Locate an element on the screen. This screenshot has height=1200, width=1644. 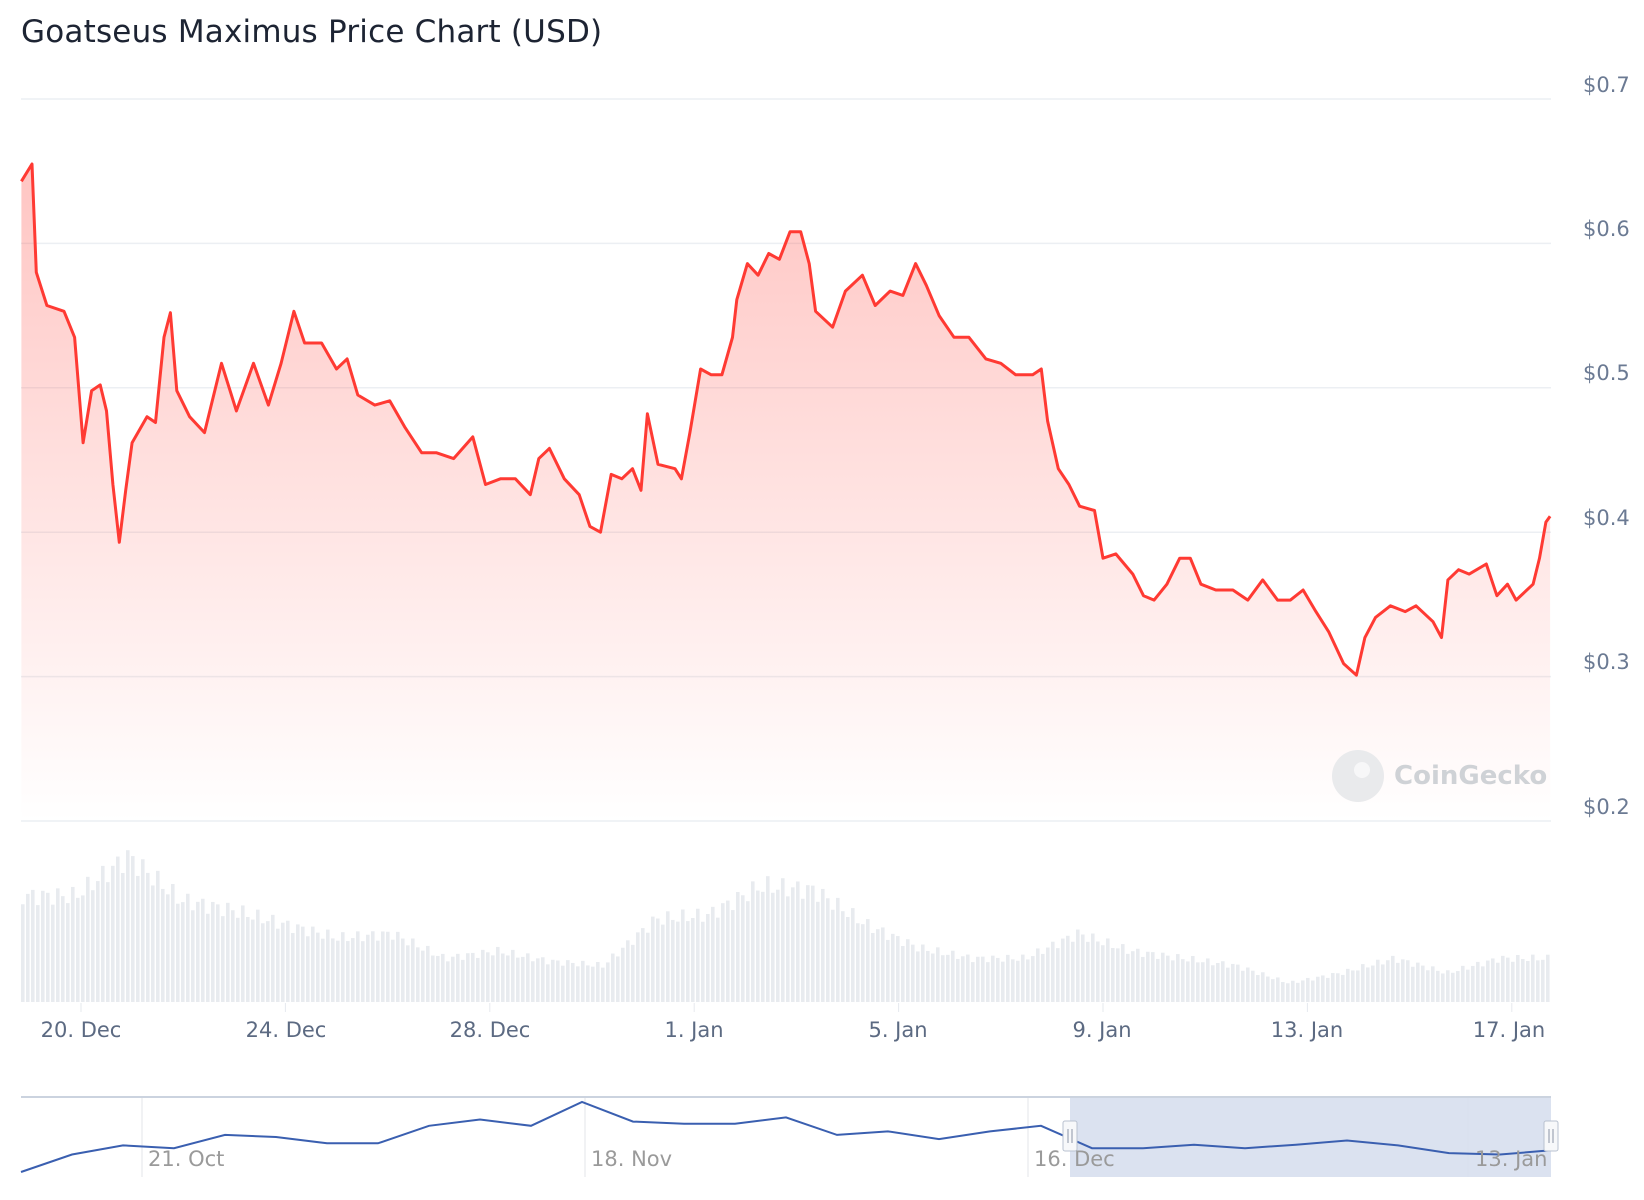
navigator-selection is located at coordinates (1310, 1137).